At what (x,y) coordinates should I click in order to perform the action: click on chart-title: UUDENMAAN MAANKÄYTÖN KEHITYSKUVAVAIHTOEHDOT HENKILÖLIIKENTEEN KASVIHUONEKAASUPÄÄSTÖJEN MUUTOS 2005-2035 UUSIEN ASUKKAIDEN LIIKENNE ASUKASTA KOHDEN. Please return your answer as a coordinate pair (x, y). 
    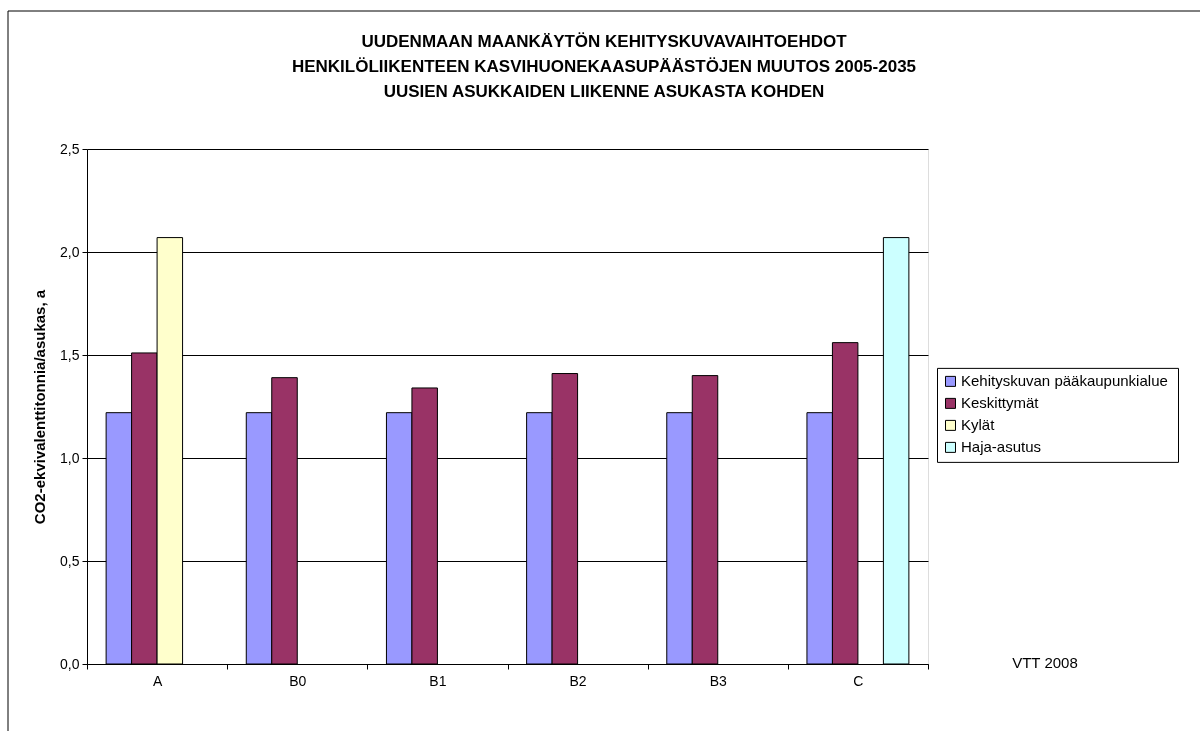
    Looking at the image, I should click on (604, 66).